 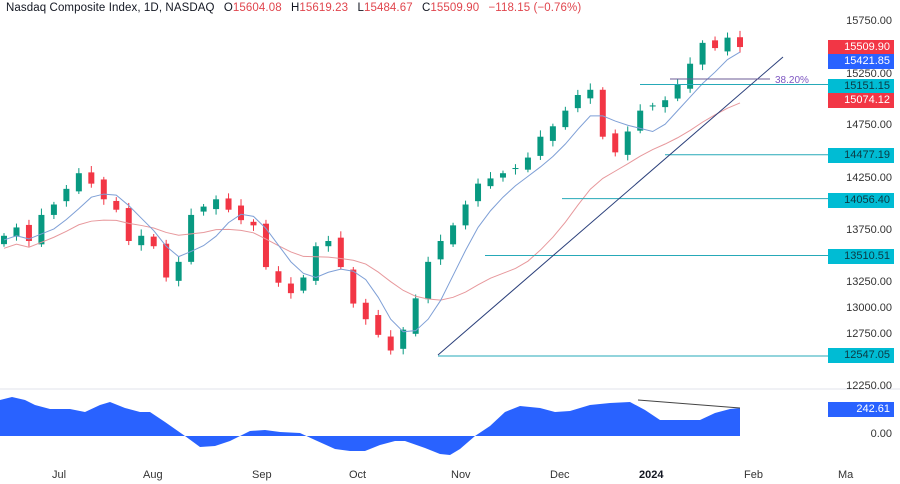 I want to click on level-tag: 14056.40, so click(x=861, y=200).